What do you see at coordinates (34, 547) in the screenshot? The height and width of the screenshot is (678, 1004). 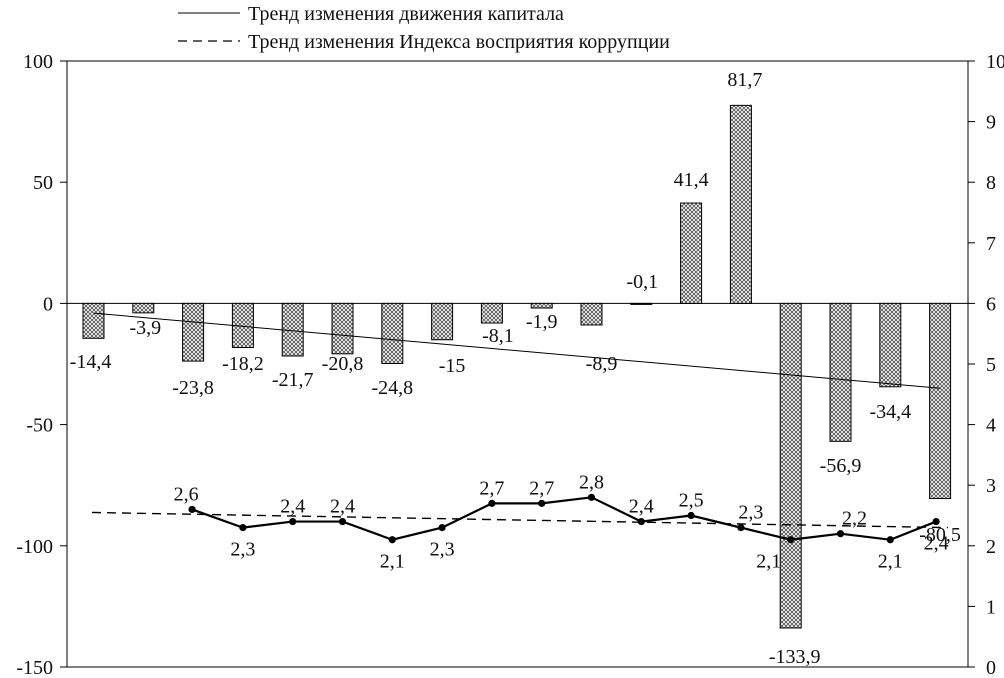 I see `y-tick-label: -100` at bounding box center [34, 547].